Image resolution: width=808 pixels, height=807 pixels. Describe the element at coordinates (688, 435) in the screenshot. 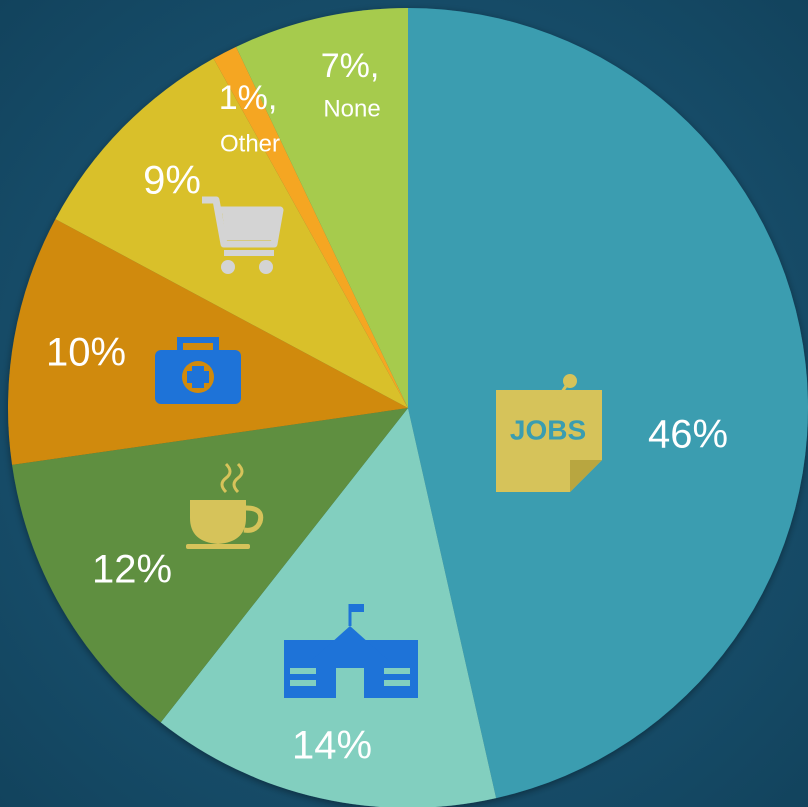

I see `value-label: 46%` at that location.